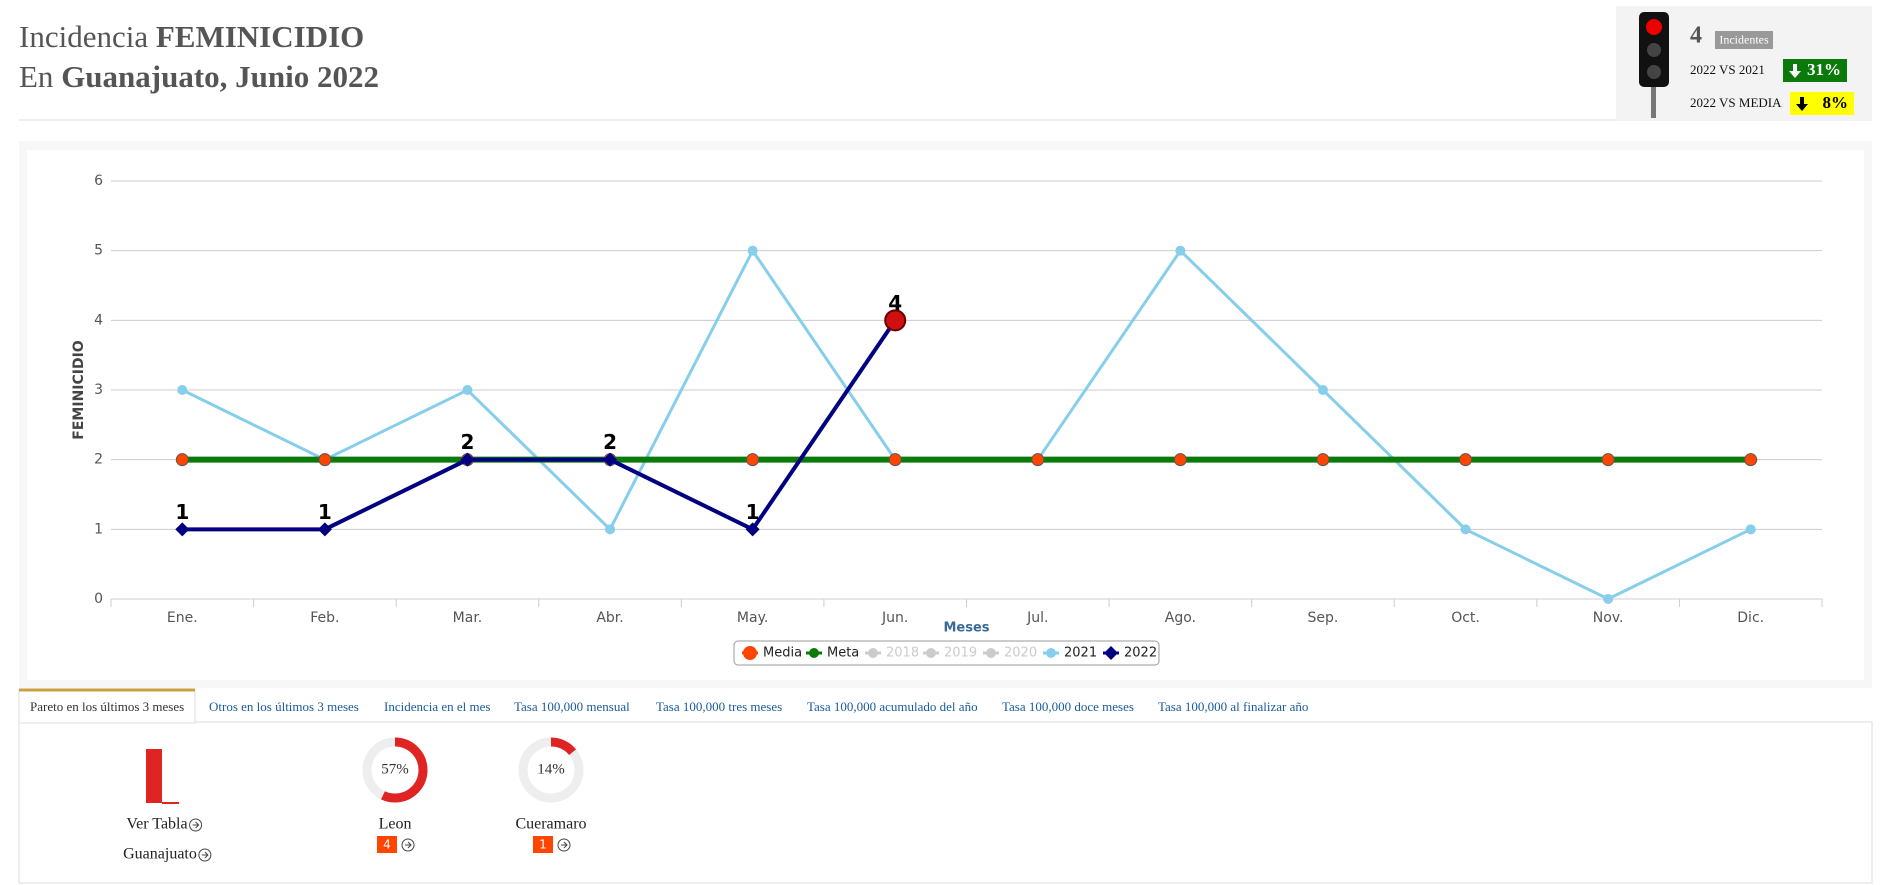 The image size is (1884, 885). I want to click on donut-label: 57%, so click(395, 769).